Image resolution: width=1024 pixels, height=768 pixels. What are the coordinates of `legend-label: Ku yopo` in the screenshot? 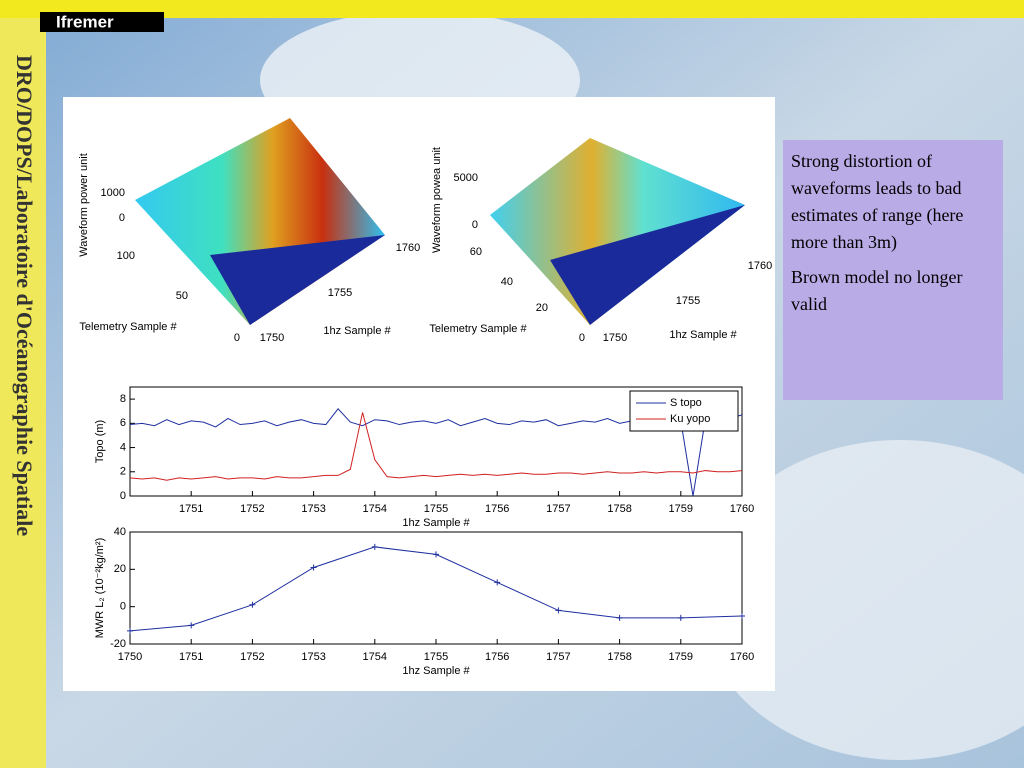 It's located at (690, 419).